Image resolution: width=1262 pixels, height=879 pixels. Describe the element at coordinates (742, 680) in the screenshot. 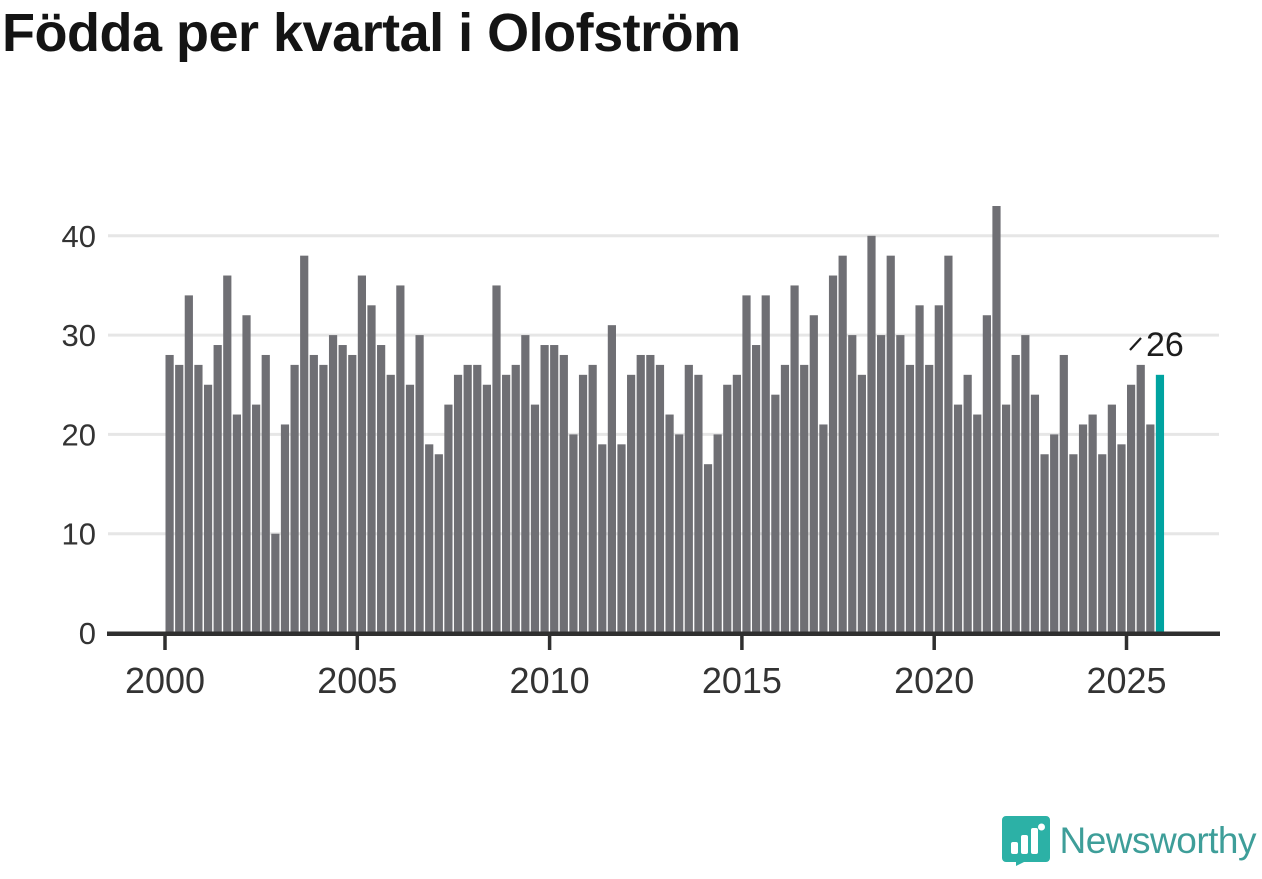

I see `x-axis-label: 2015` at that location.